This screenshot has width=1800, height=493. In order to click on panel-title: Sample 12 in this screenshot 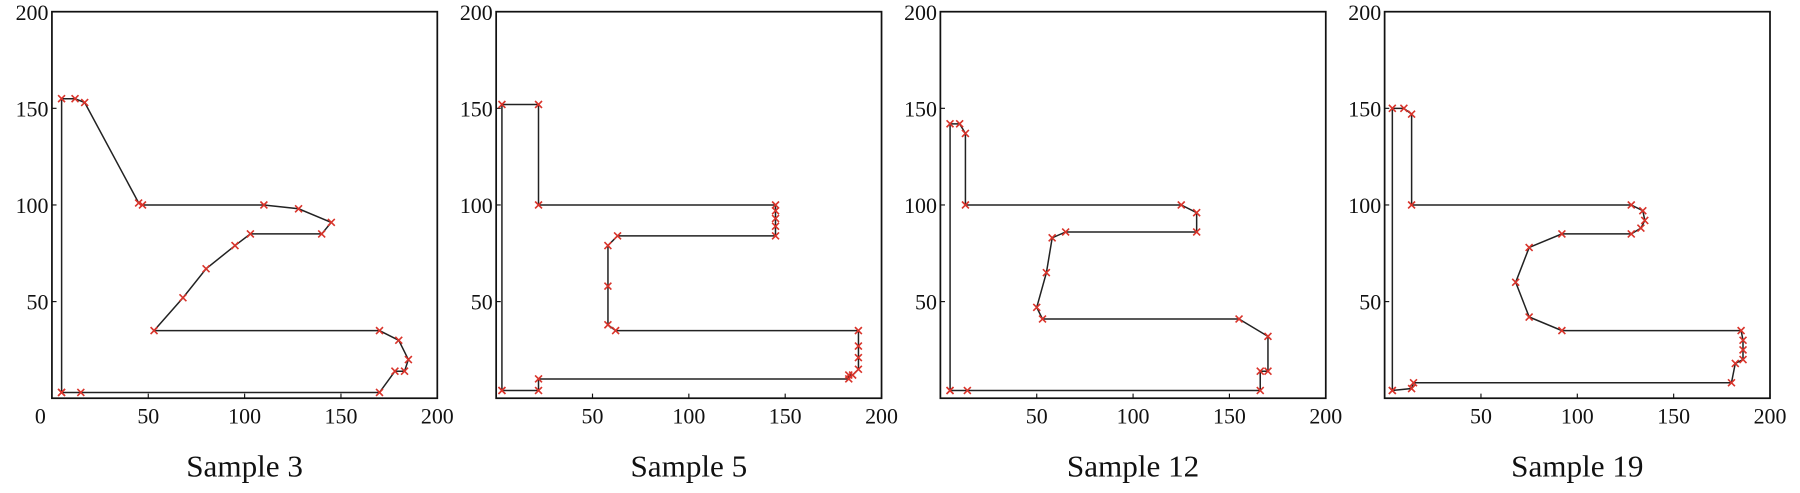, I will do `click(1133, 466)`.